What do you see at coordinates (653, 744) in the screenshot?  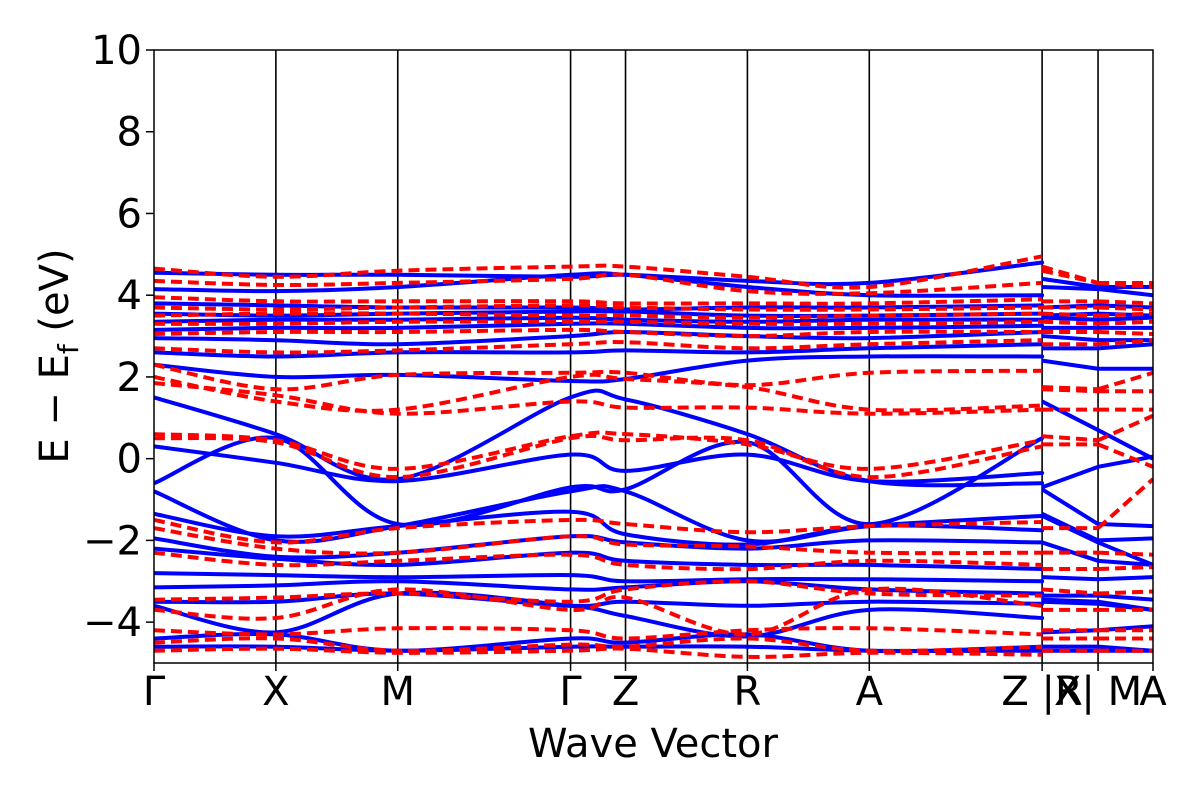 I see `x-axis-title: Wave Vector` at bounding box center [653, 744].